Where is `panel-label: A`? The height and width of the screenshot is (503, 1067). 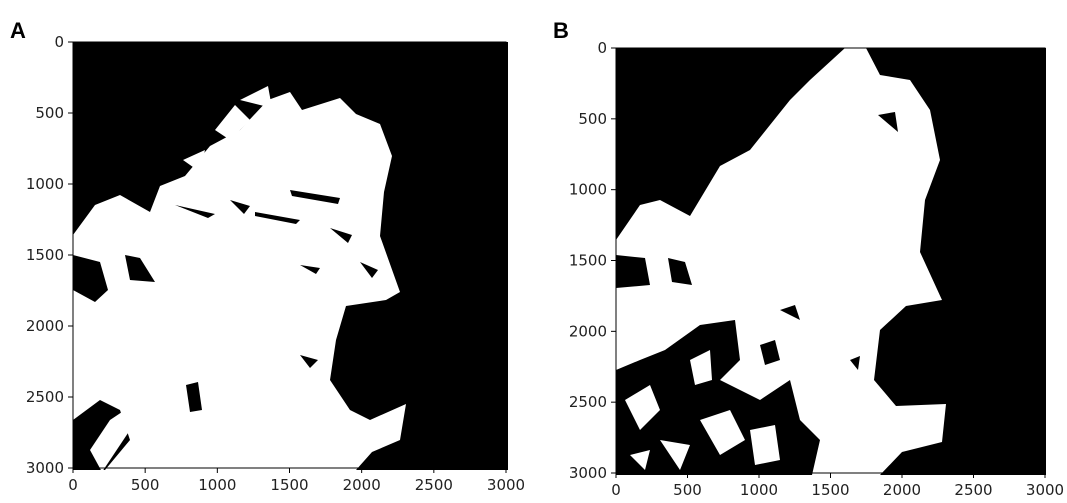 panel-label: A is located at coordinates (18, 30).